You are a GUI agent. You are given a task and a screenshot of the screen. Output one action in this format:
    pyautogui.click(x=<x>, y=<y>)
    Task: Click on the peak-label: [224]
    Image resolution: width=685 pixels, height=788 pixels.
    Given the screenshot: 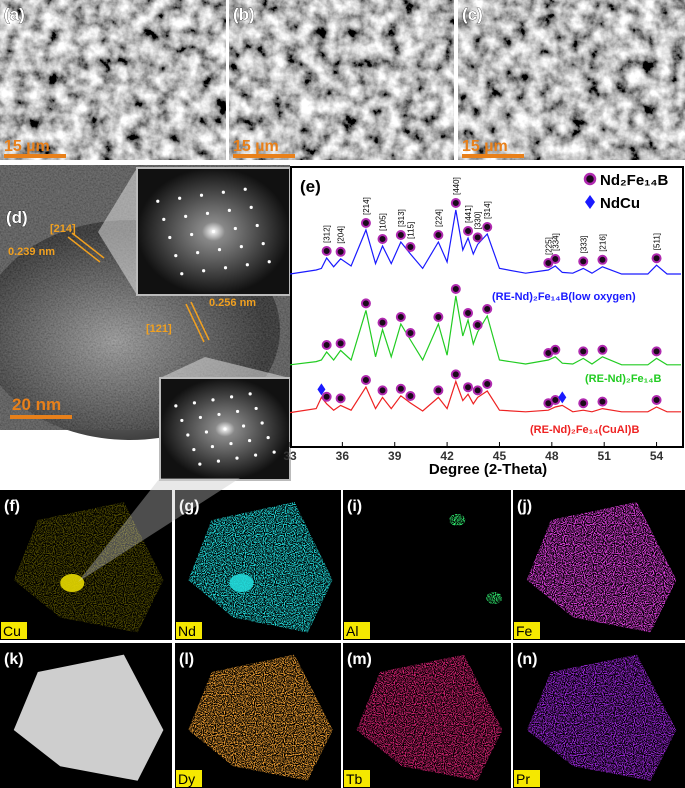 What is the action you would take?
    pyautogui.click(x=438, y=218)
    